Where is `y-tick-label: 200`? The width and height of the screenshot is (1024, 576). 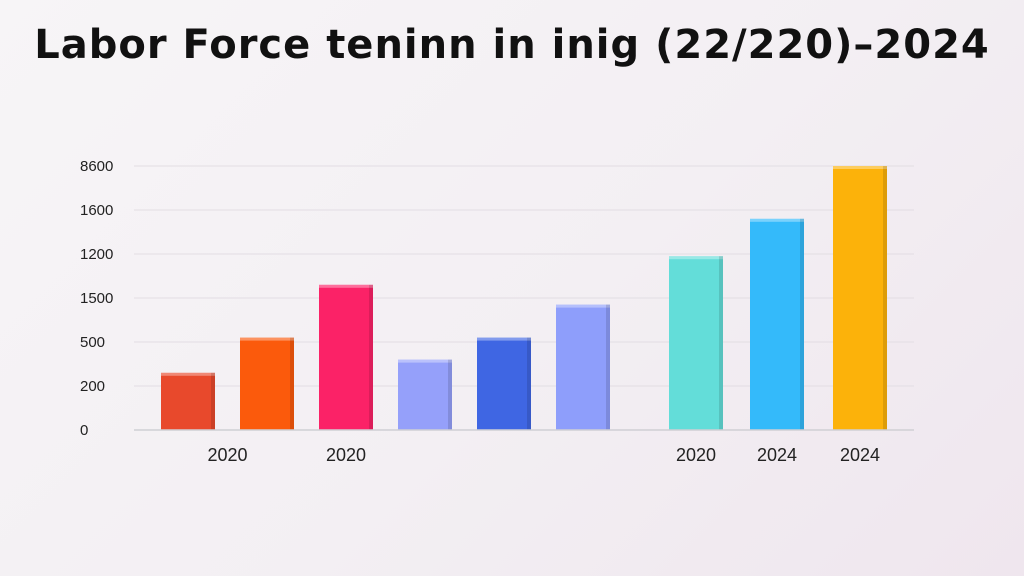
y-tick-label: 200 is located at coordinates (92, 386).